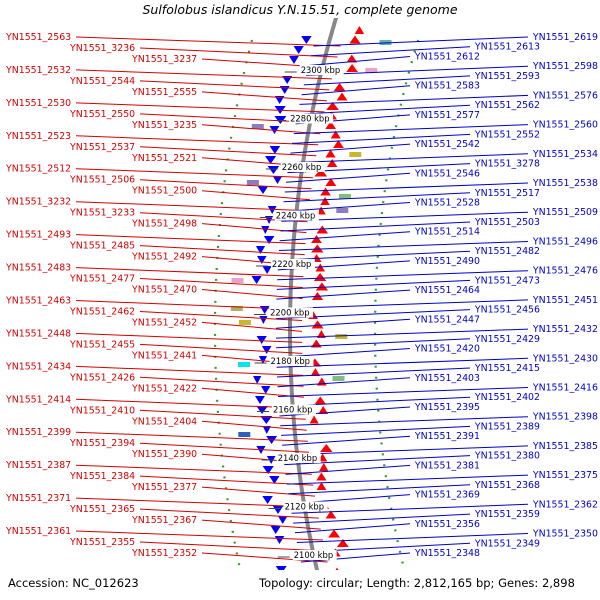 Image resolution: width=600 pixels, height=600 pixels. Describe the element at coordinates (102, 246) in the screenshot. I see `forward-gene-label: YN1551_2485` at that location.